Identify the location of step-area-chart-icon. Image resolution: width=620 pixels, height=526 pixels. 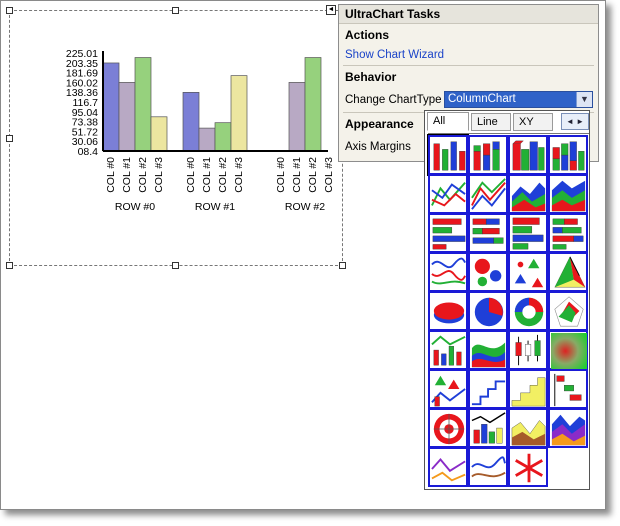
(528, 389).